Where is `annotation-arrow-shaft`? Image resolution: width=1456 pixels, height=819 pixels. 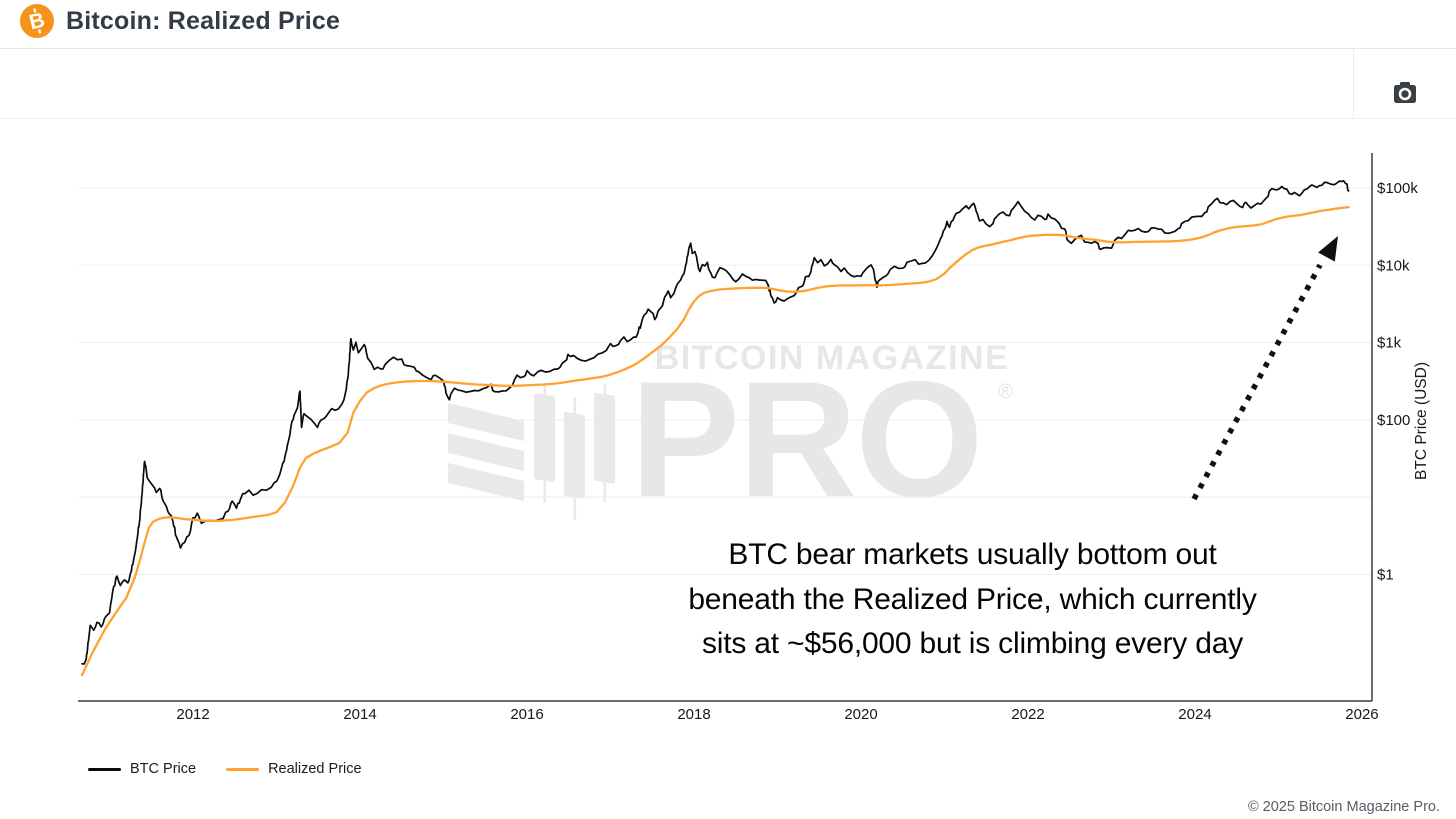
annotation-arrow-shaft is located at coordinates (1257, 382).